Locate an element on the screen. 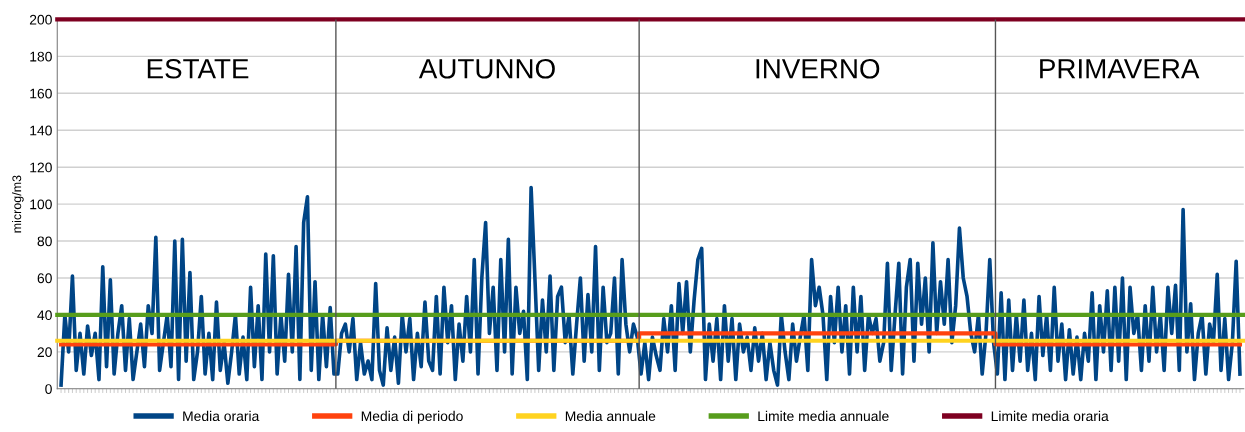  legend-label: Media annuale is located at coordinates (610, 416).